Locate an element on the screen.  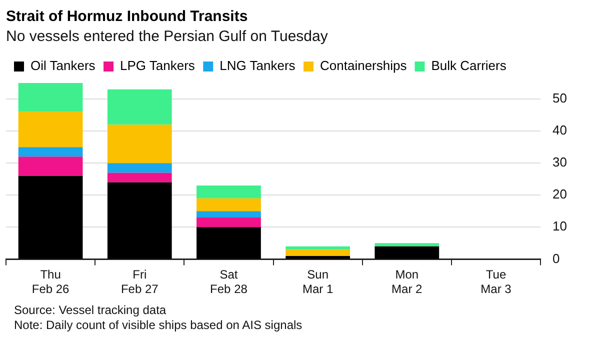
legend-label: Containerships is located at coordinates (364, 66).